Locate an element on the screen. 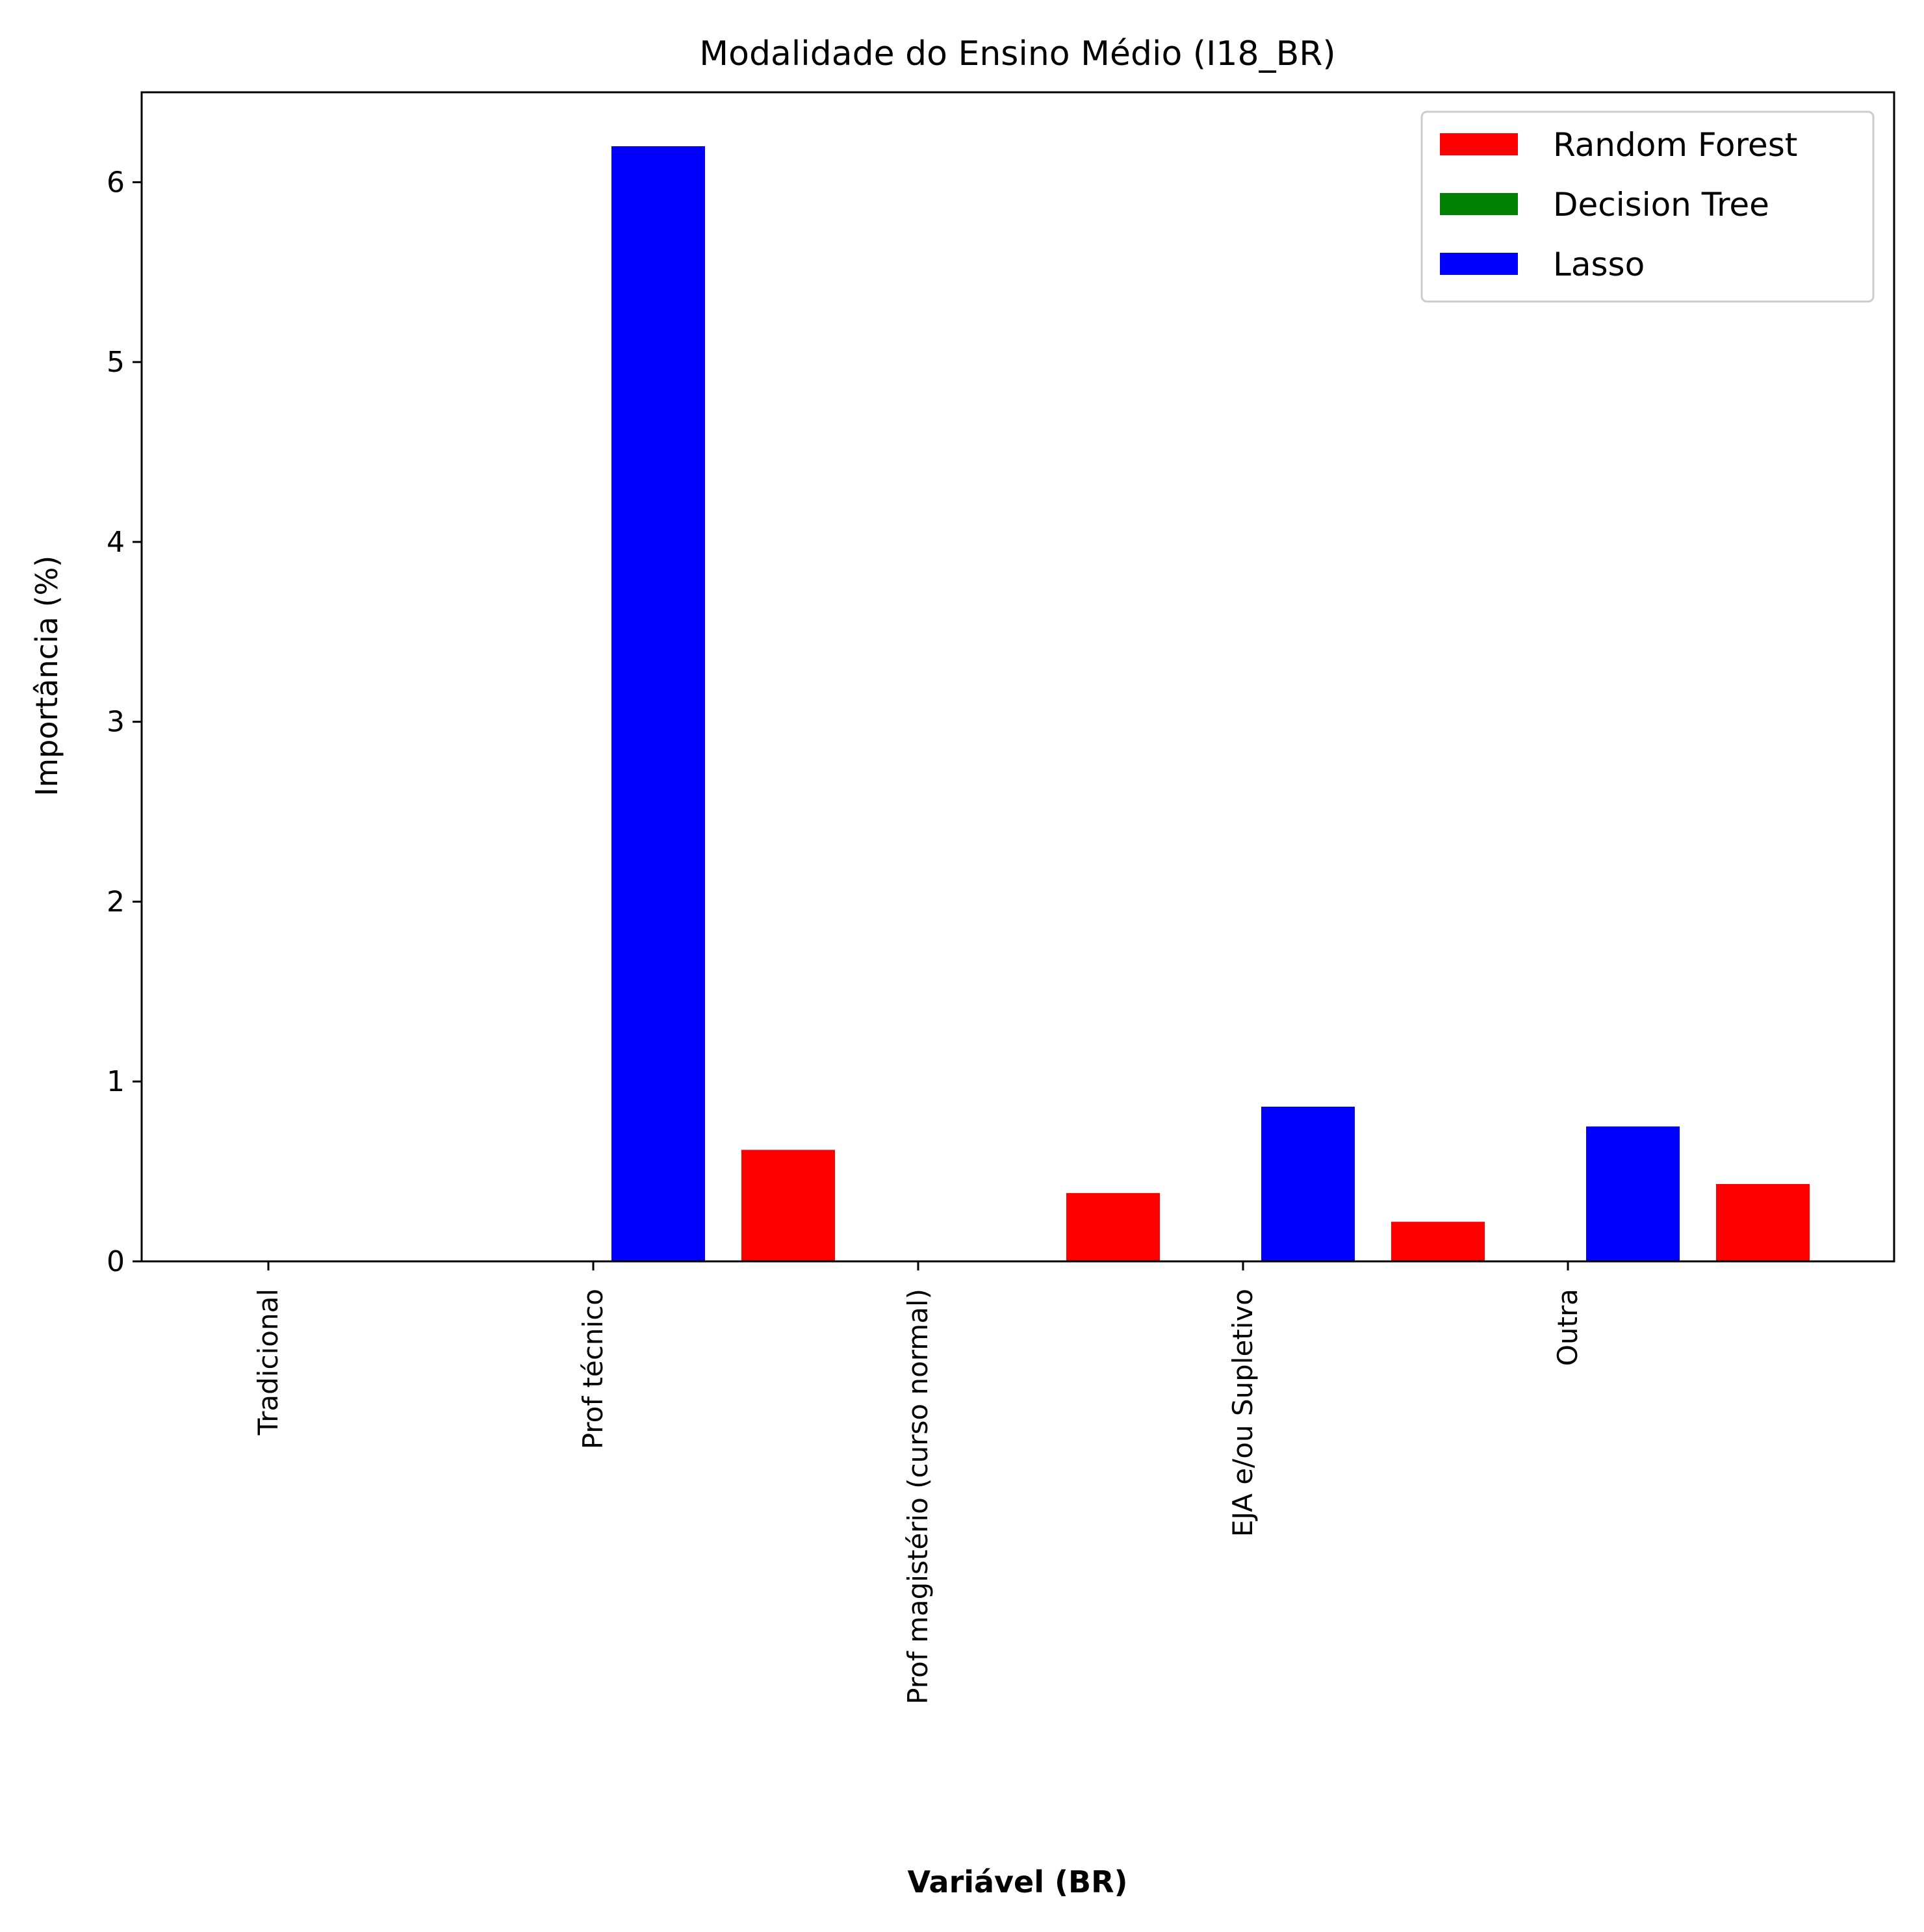 The height and width of the screenshot is (1932, 1924). x-tick-label: Tradicional is located at coordinates (268, 1363).